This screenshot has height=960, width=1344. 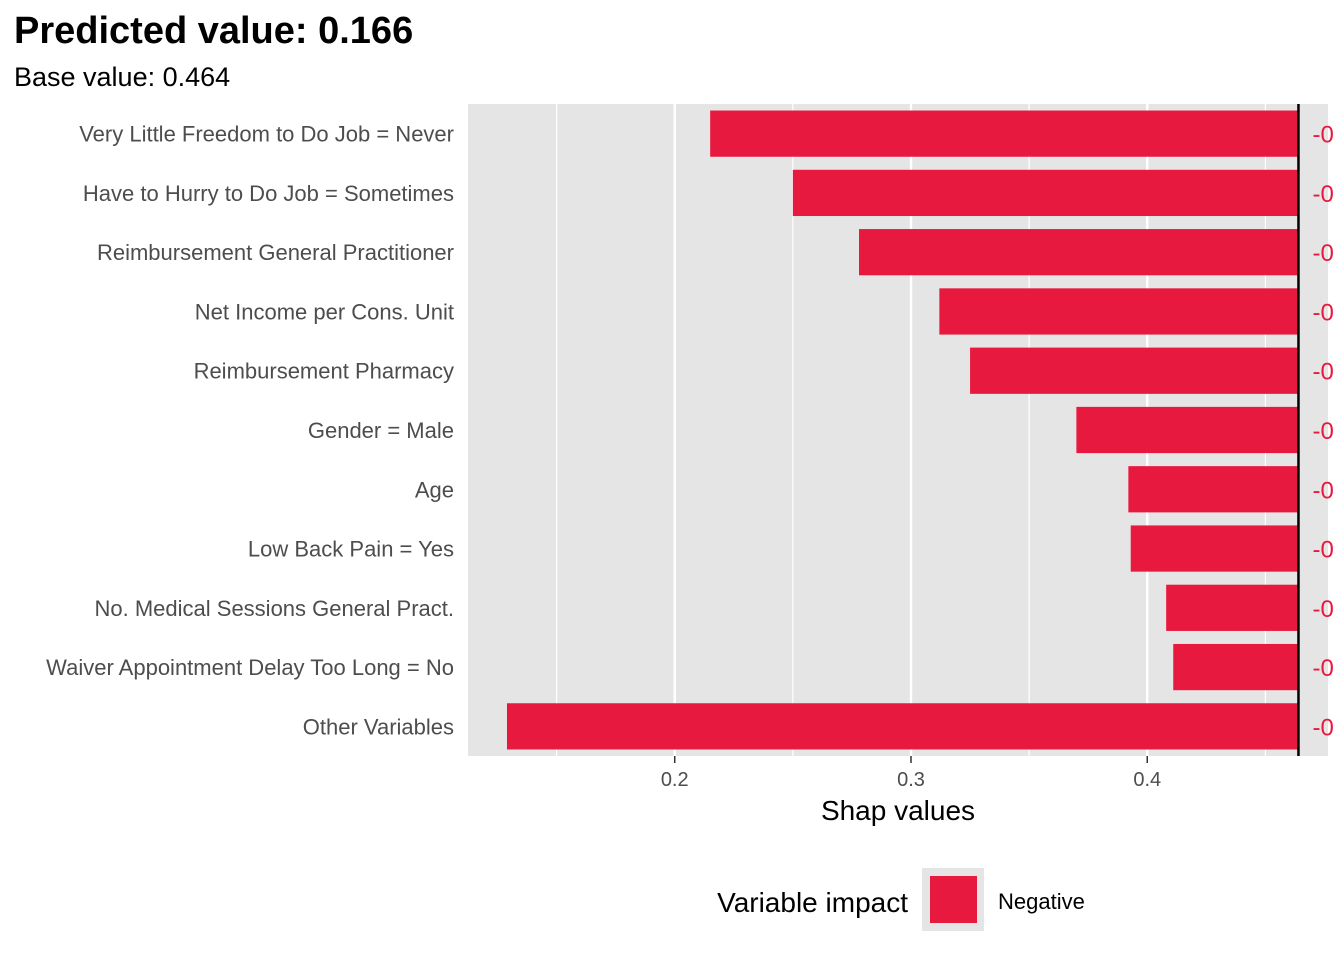 I want to click on value-labels: -0 -0 -0 -0 -0 -0 -0 -0 -0 -0 -0, so click(x=1322, y=432).